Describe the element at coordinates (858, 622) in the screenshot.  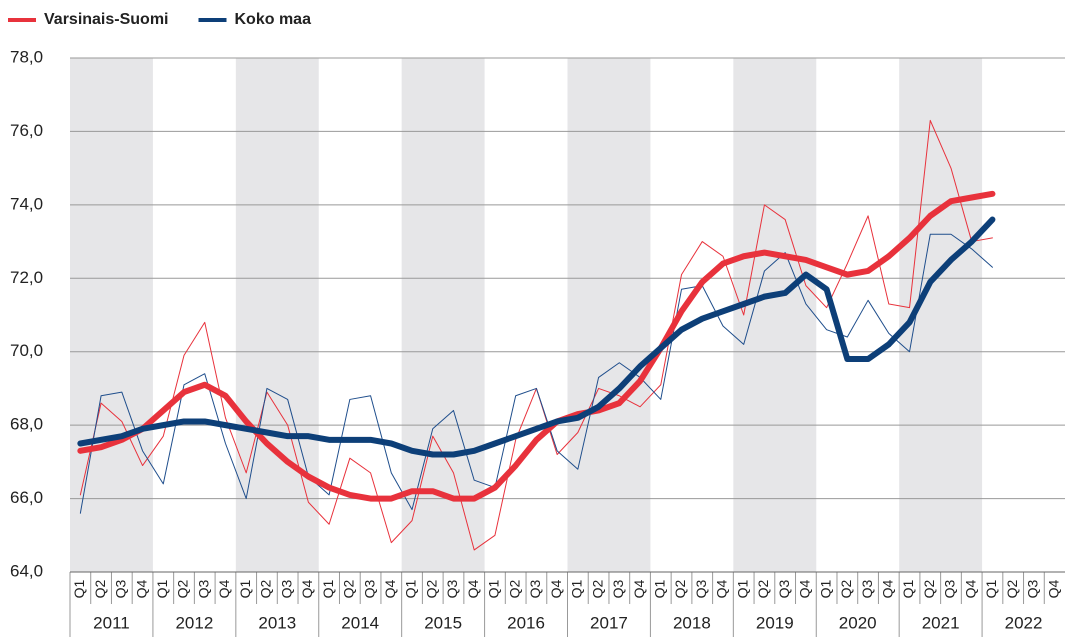
I see `year-label: 2020` at that location.